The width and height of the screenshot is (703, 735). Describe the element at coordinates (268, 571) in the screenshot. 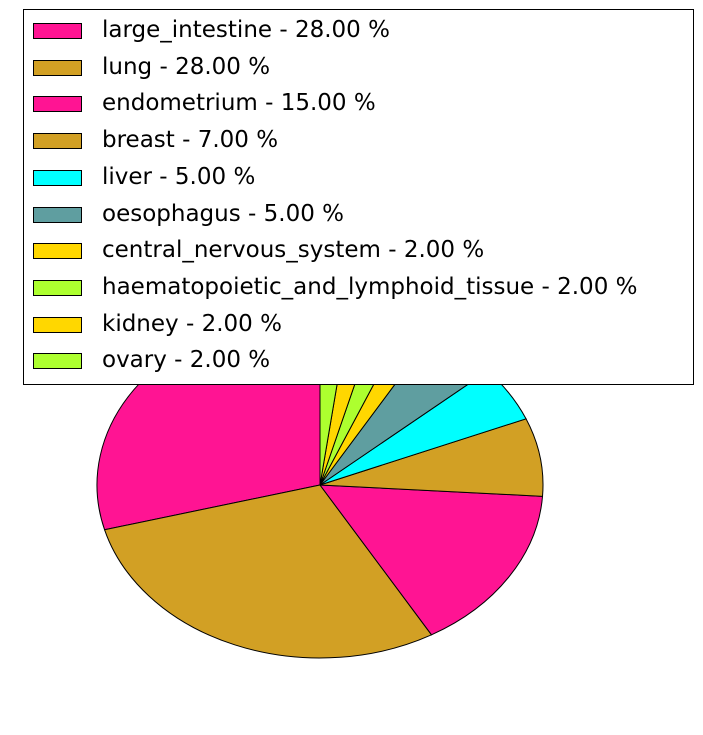

I see `pie-slice-lung` at that location.